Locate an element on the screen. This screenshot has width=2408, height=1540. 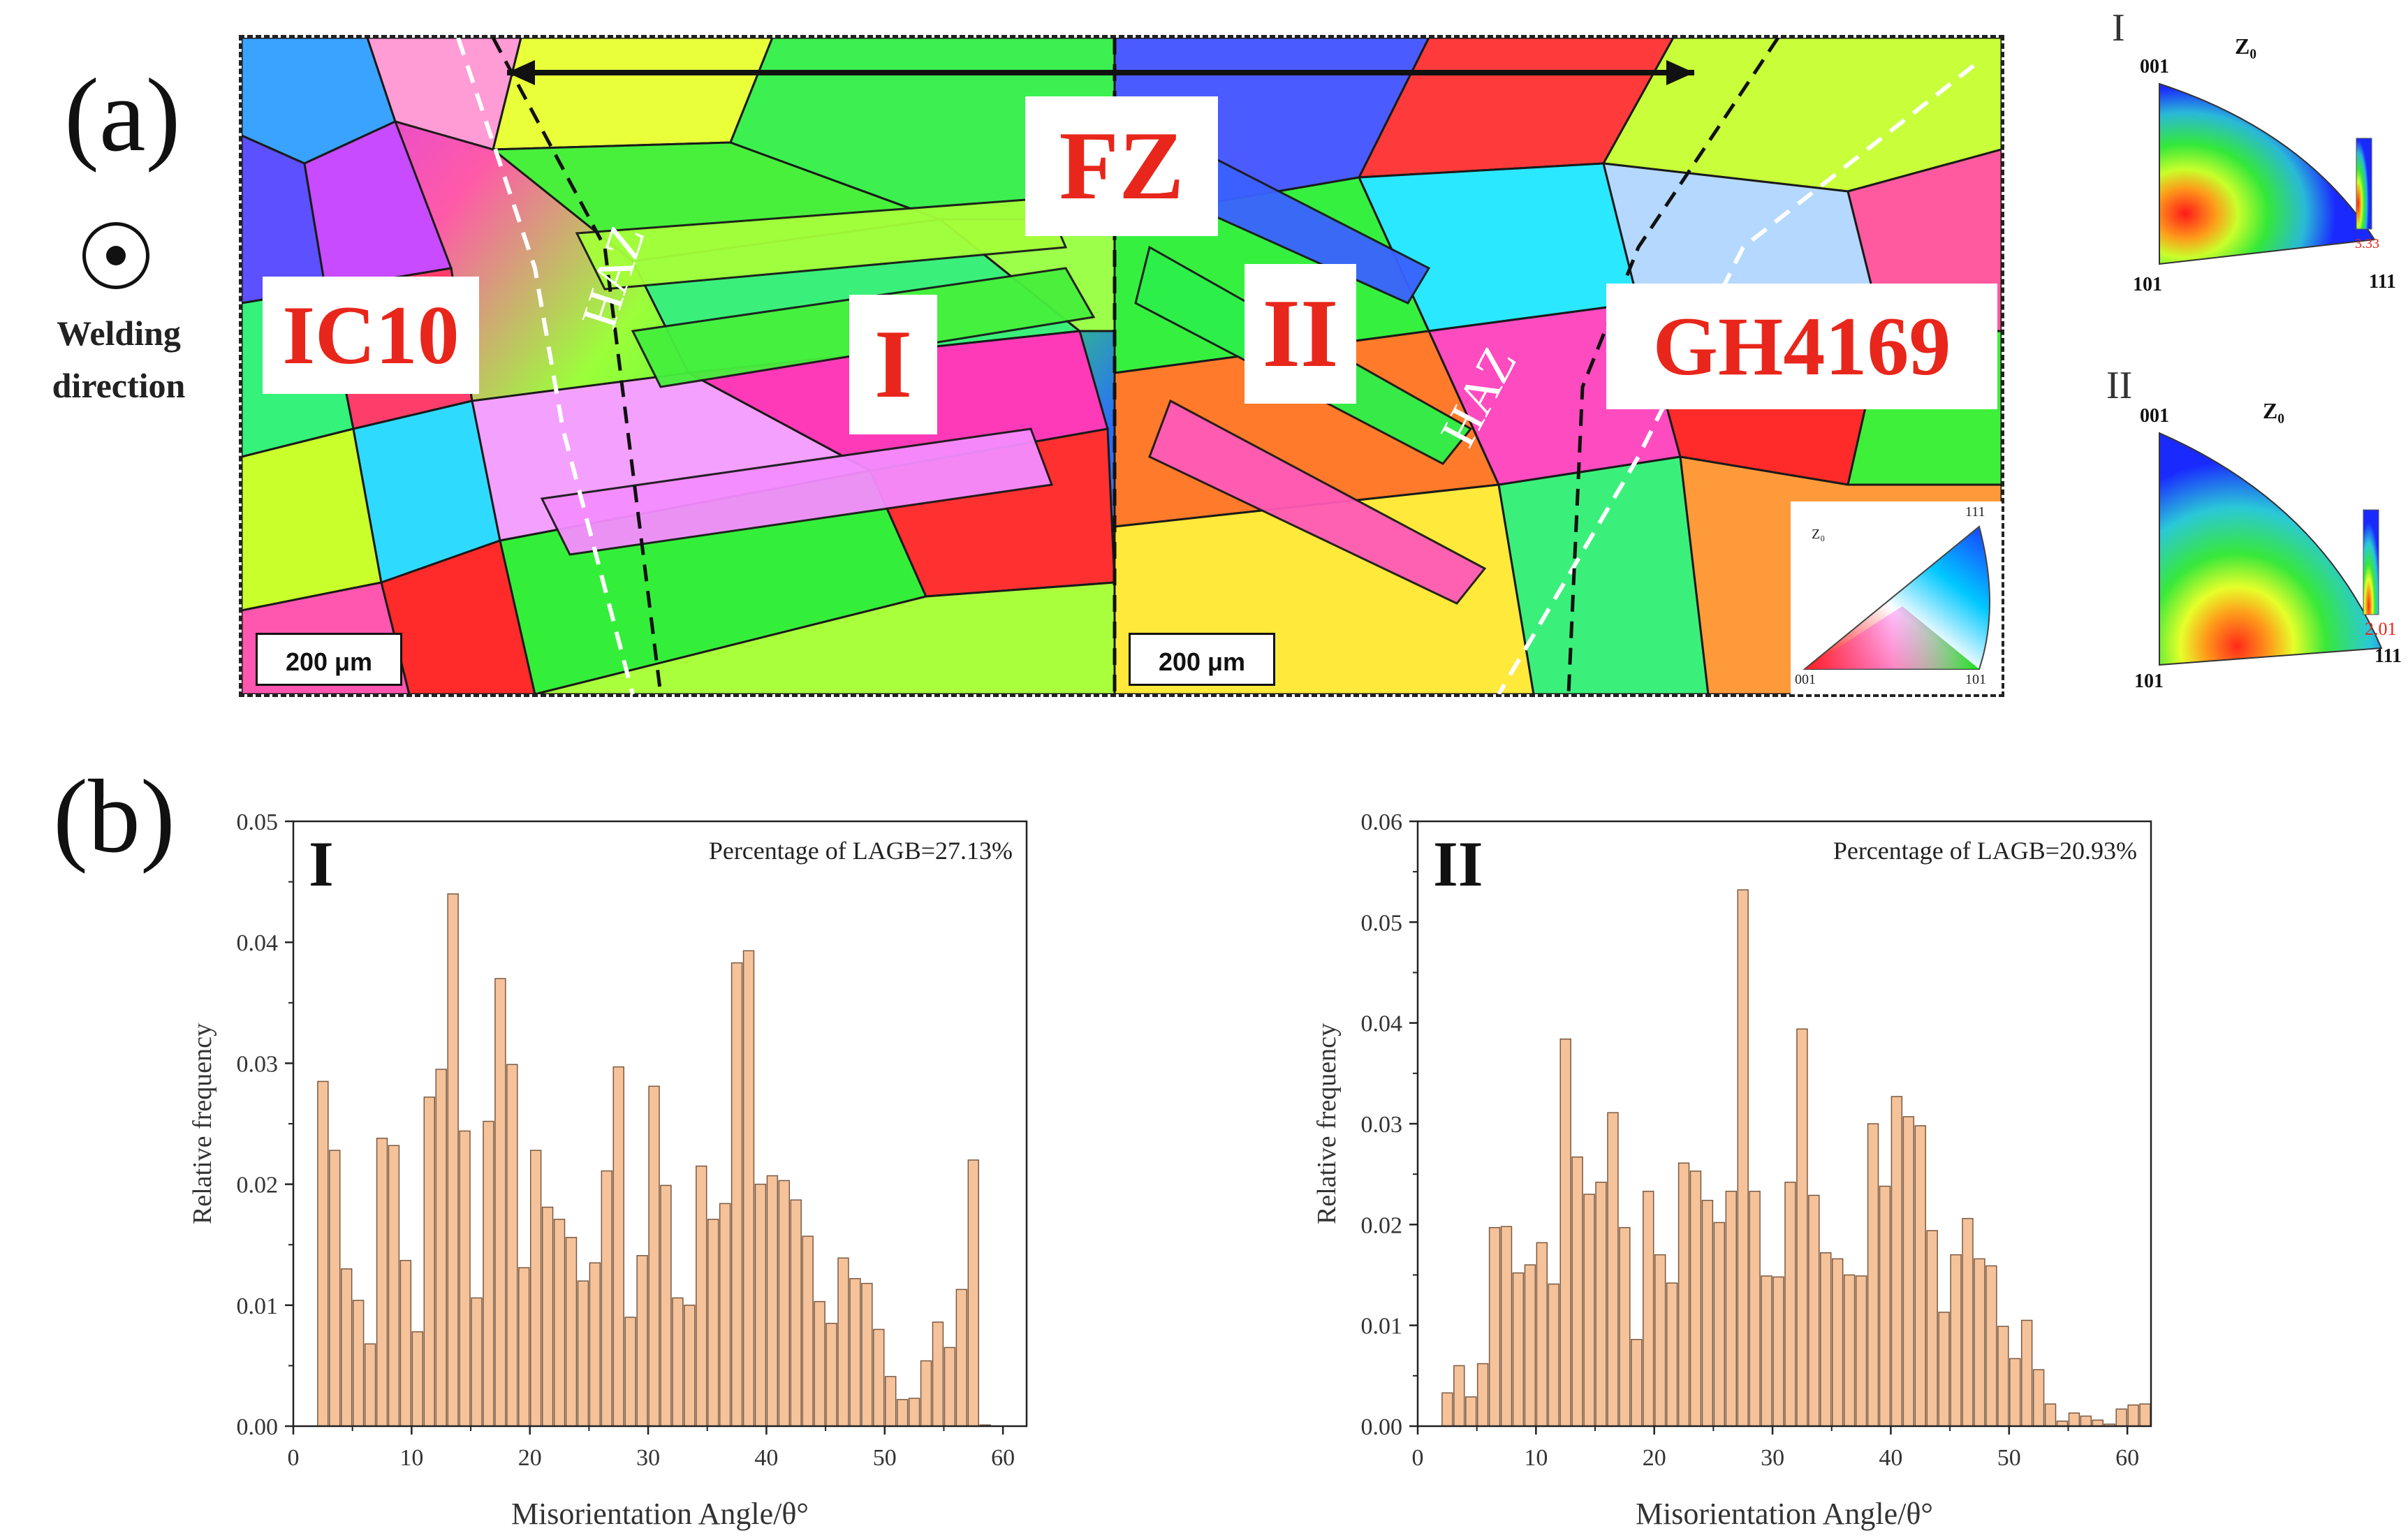
lagb-annotation: Percentage of LAGB=20.93% is located at coordinates (1985, 851).